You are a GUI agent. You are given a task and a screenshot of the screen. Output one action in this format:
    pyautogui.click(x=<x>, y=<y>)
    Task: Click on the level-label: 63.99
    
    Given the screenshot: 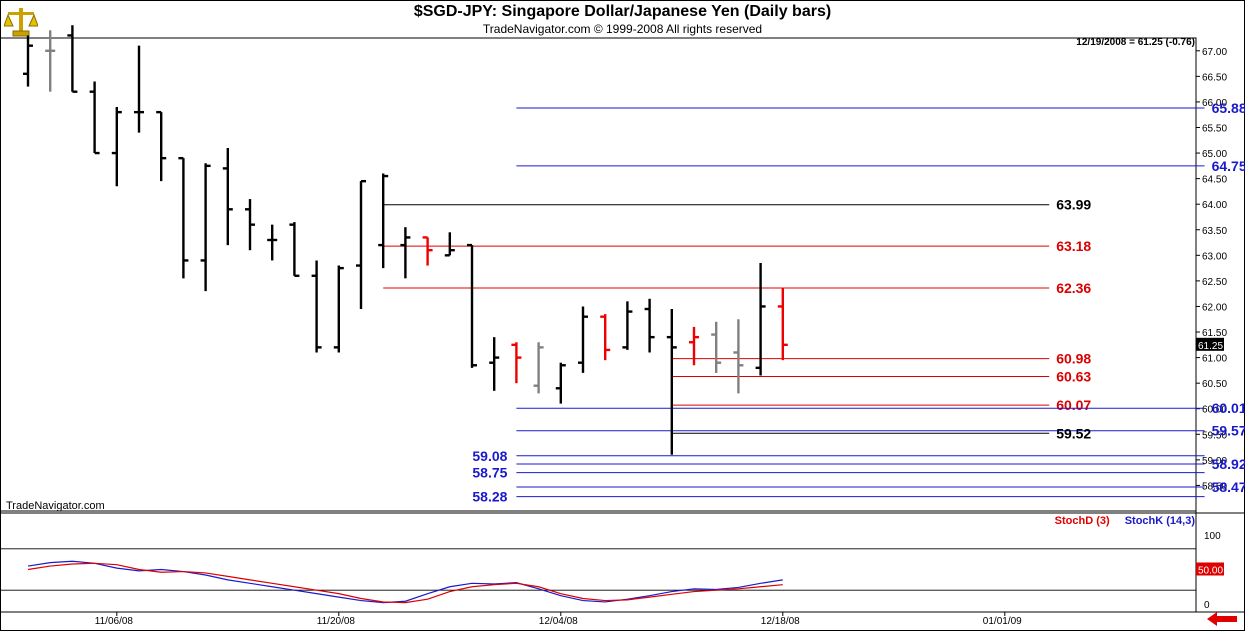 What is the action you would take?
    pyautogui.click(x=1073, y=205)
    